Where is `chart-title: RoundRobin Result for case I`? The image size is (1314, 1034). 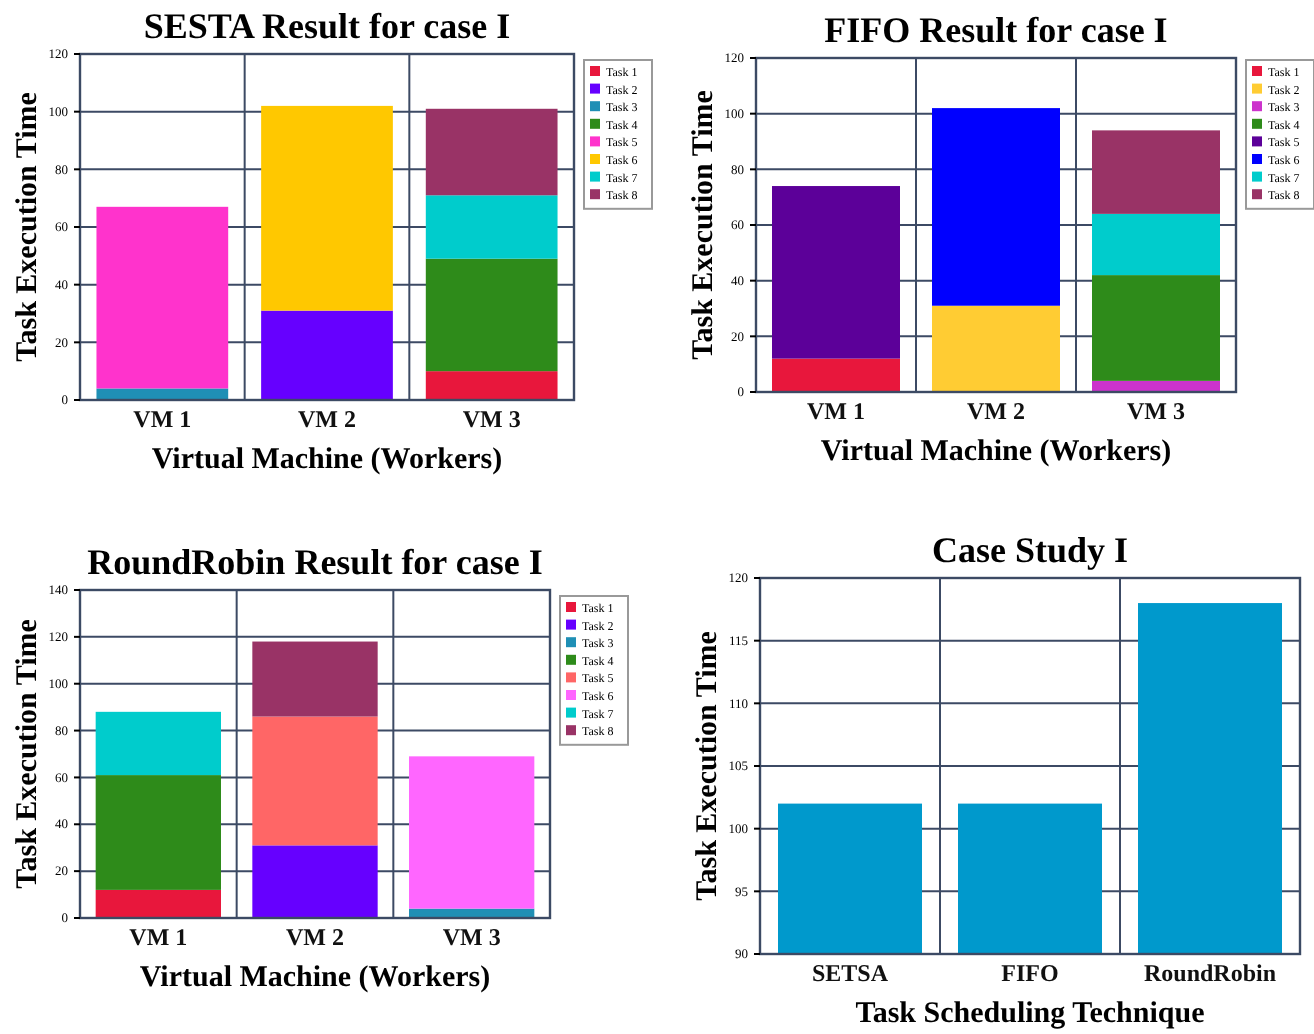
chart-title: RoundRobin Result for case I is located at coordinates (315, 562).